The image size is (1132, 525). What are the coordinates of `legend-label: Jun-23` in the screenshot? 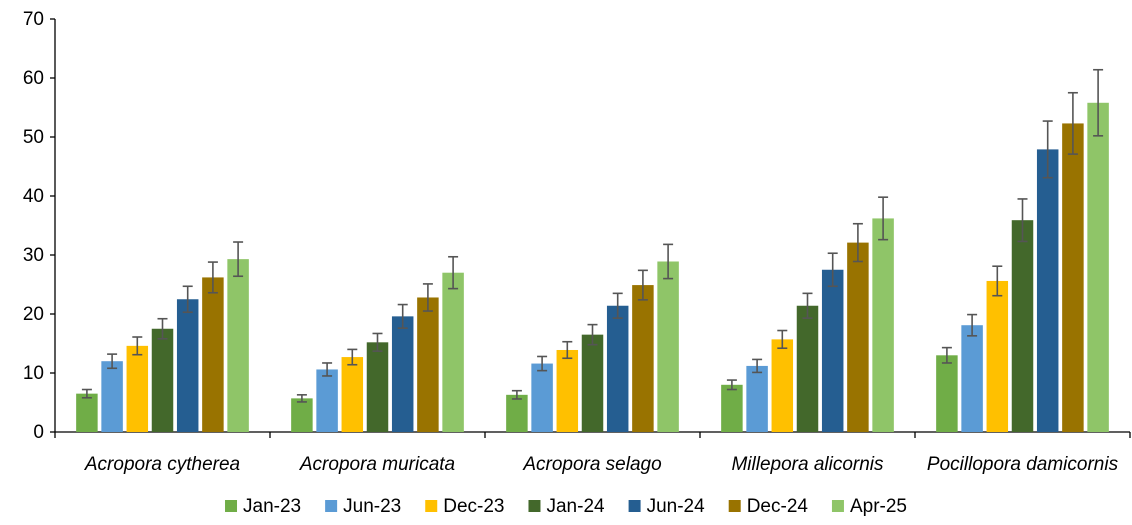 It's located at (372, 506).